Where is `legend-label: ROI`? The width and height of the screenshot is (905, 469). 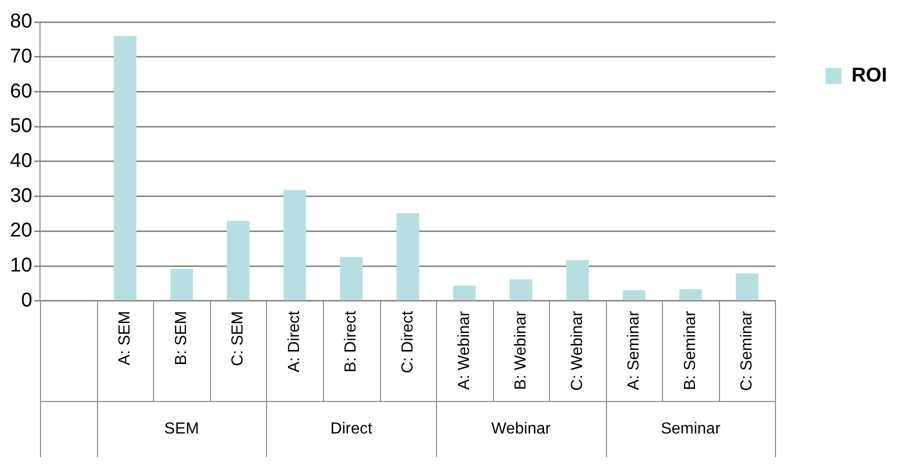 legend-label: ROI is located at coordinates (869, 75).